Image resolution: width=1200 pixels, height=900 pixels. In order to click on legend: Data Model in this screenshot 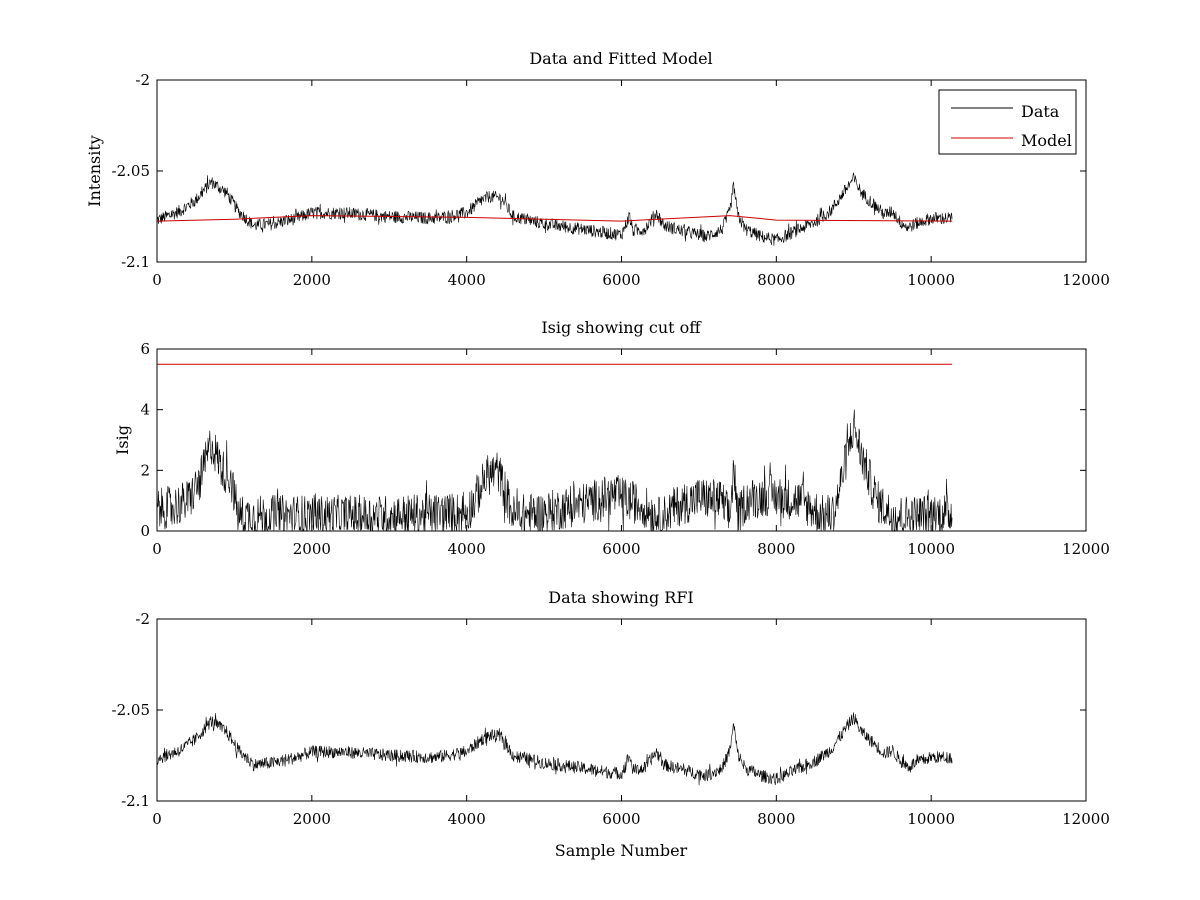, I will do `click(1007, 122)`.